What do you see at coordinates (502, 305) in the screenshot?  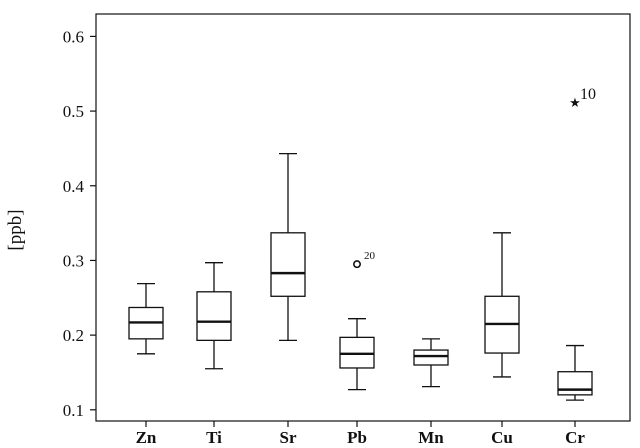 I see `box-cu` at bounding box center [502, 305].